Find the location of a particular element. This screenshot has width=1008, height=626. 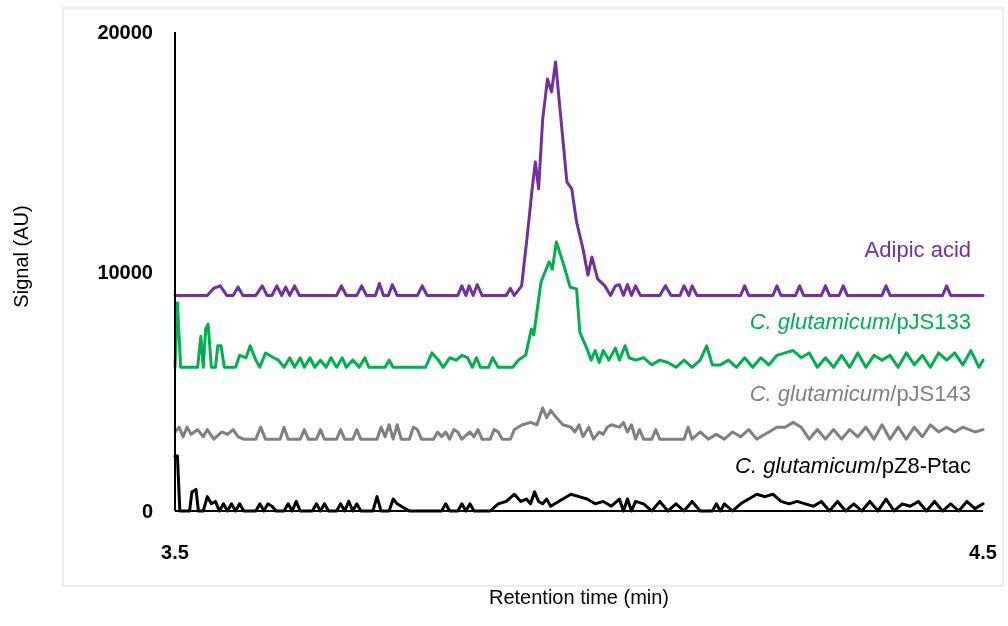

y-tick-label: 0 is located at coordinates (147, 511).